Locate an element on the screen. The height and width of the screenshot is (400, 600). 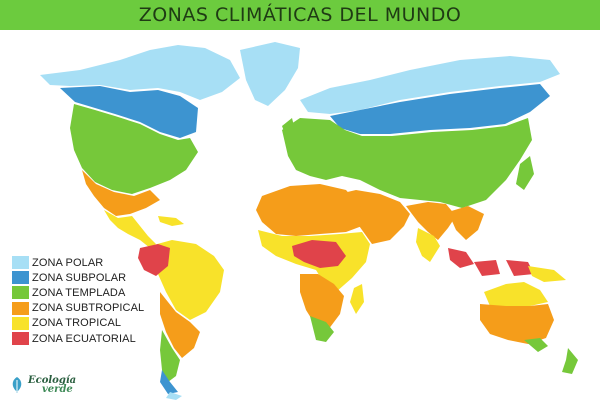
legend-swatch-tropical is located at coordinates (20, 323).